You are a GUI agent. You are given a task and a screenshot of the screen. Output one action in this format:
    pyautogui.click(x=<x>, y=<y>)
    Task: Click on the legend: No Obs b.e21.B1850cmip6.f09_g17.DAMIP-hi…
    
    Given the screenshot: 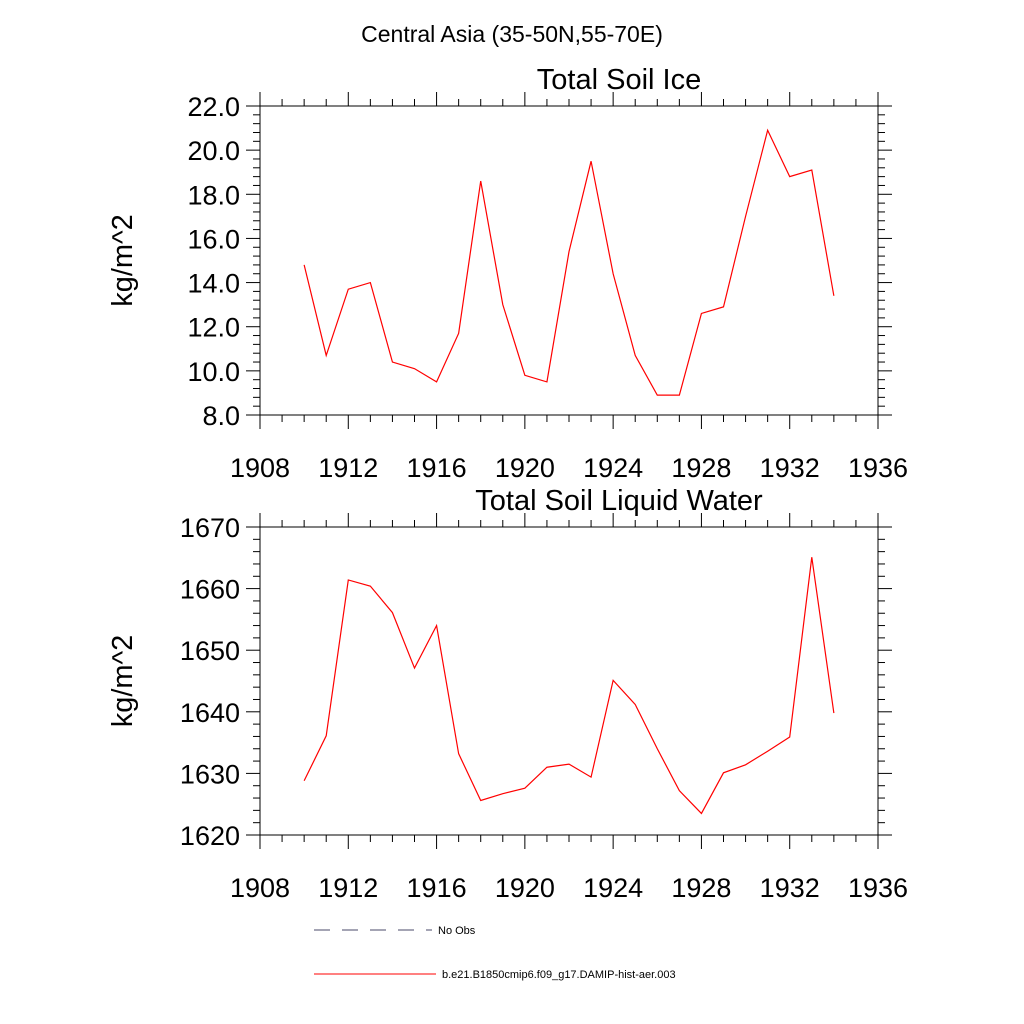 What is the action you would take?
    pyautogui.click(x=495, y=953)
    